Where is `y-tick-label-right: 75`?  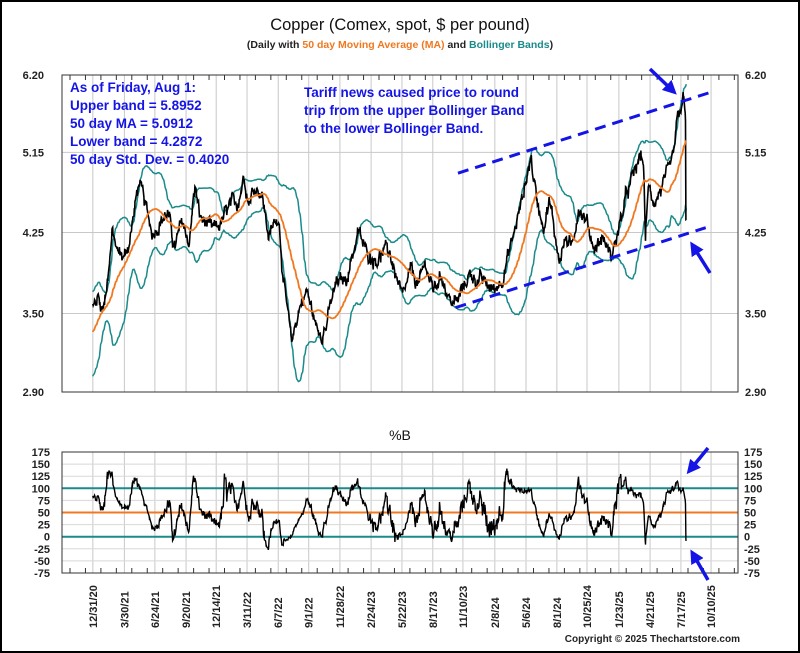
y-tick-label-right: 75 is located at coordinates (750, 501).